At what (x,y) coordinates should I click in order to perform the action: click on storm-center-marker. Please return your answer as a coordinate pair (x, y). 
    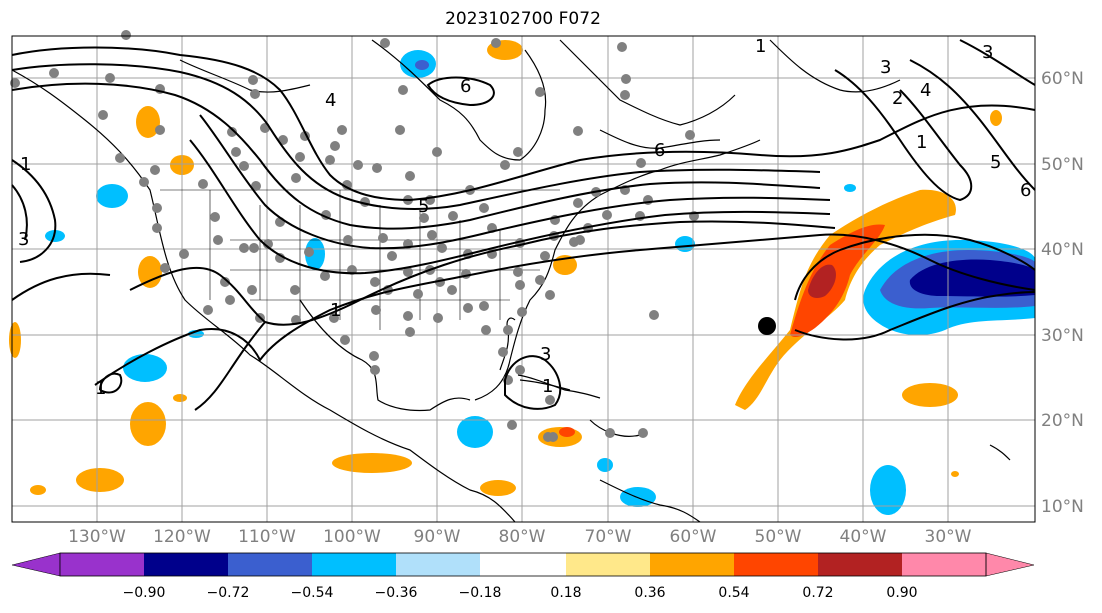
    Looking at the image, I should click on (767, 326).